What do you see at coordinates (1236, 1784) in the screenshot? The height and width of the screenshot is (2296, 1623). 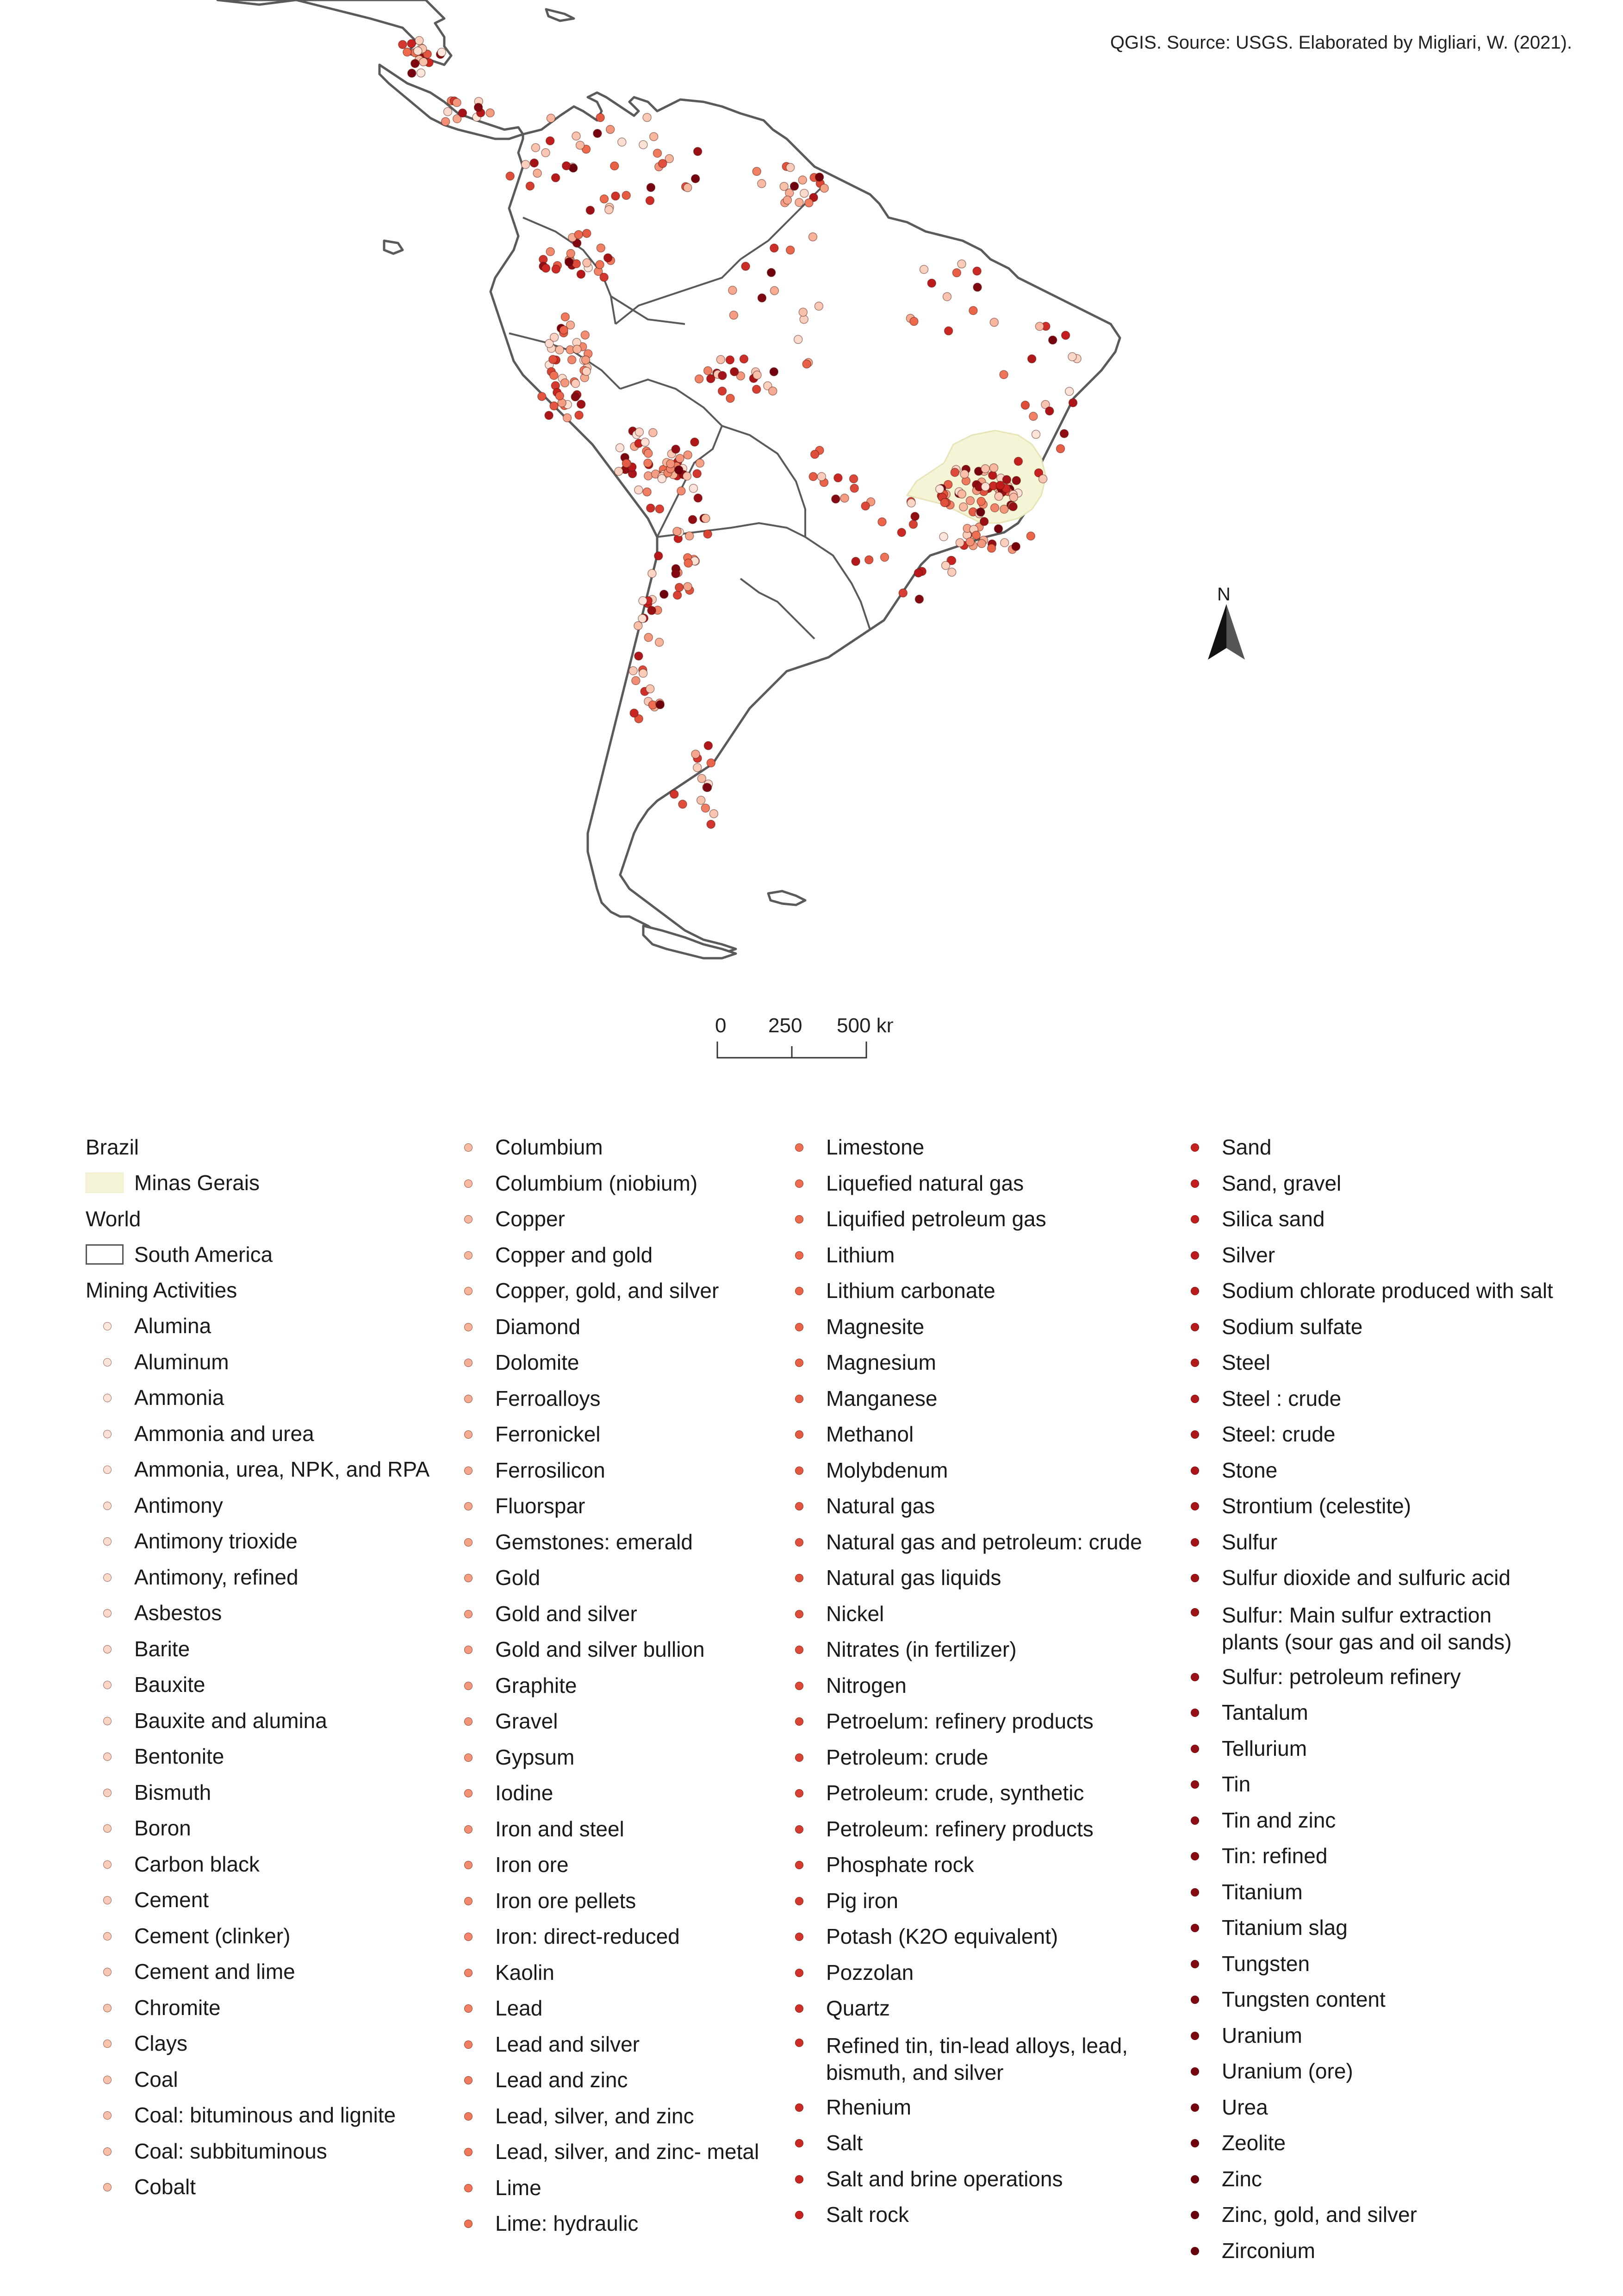 I see `legend-item-label: Tin` at bounding box center [1236, 1784].